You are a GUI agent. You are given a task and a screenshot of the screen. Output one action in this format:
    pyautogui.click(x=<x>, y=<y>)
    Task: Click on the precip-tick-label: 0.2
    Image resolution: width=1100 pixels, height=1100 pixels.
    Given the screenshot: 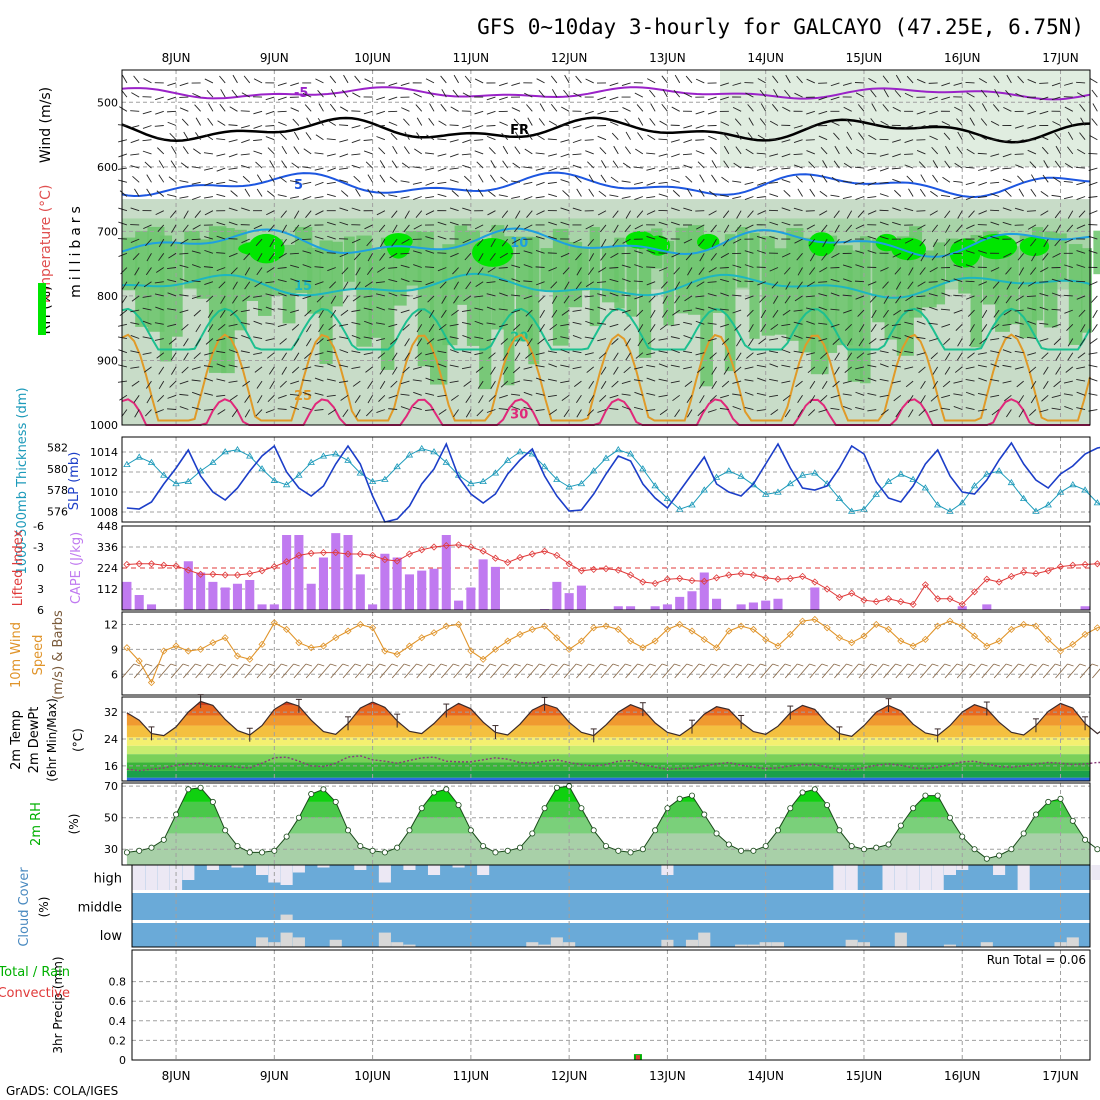 What is the action you would take?
    pyautogui.click(x=118, y=1040)
    